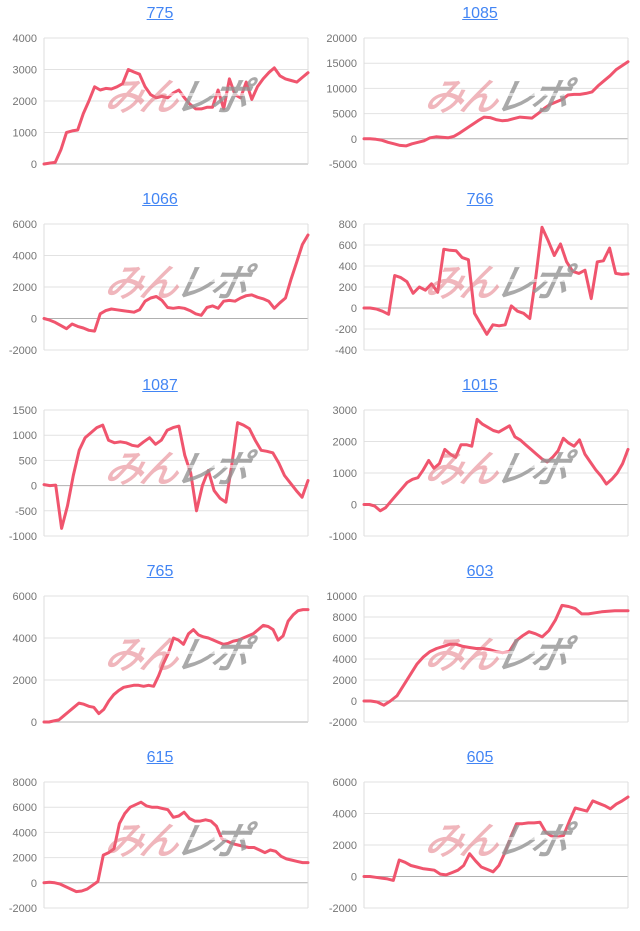 This screenshot has width=640, height=931. What do you see at coordinates (345, 618) in the screenshot?
I see `y-tick-label: 8000` at bounding box center [345, 618].